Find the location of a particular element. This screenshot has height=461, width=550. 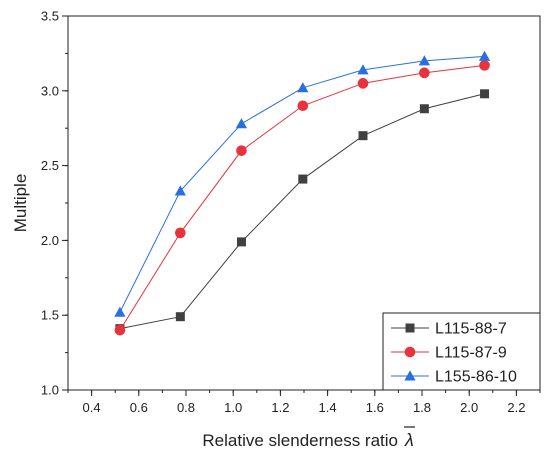

x-tick-label: 1.0 is located at coordinates (233, 407).